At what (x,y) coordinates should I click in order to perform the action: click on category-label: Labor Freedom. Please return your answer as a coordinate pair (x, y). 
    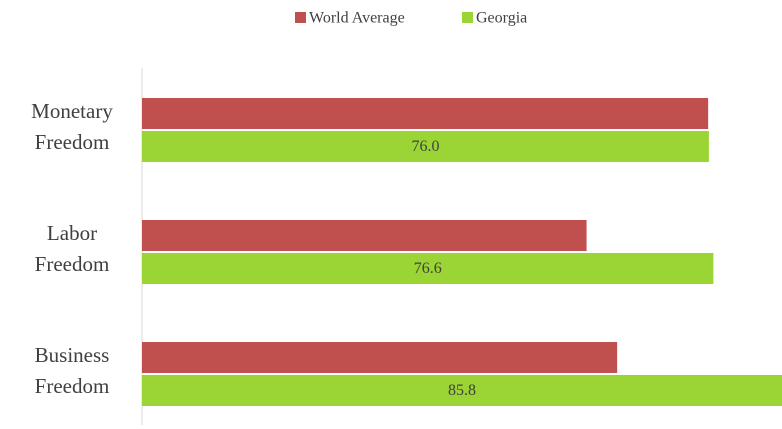
    Looking at the image, I should click on (72, 248).